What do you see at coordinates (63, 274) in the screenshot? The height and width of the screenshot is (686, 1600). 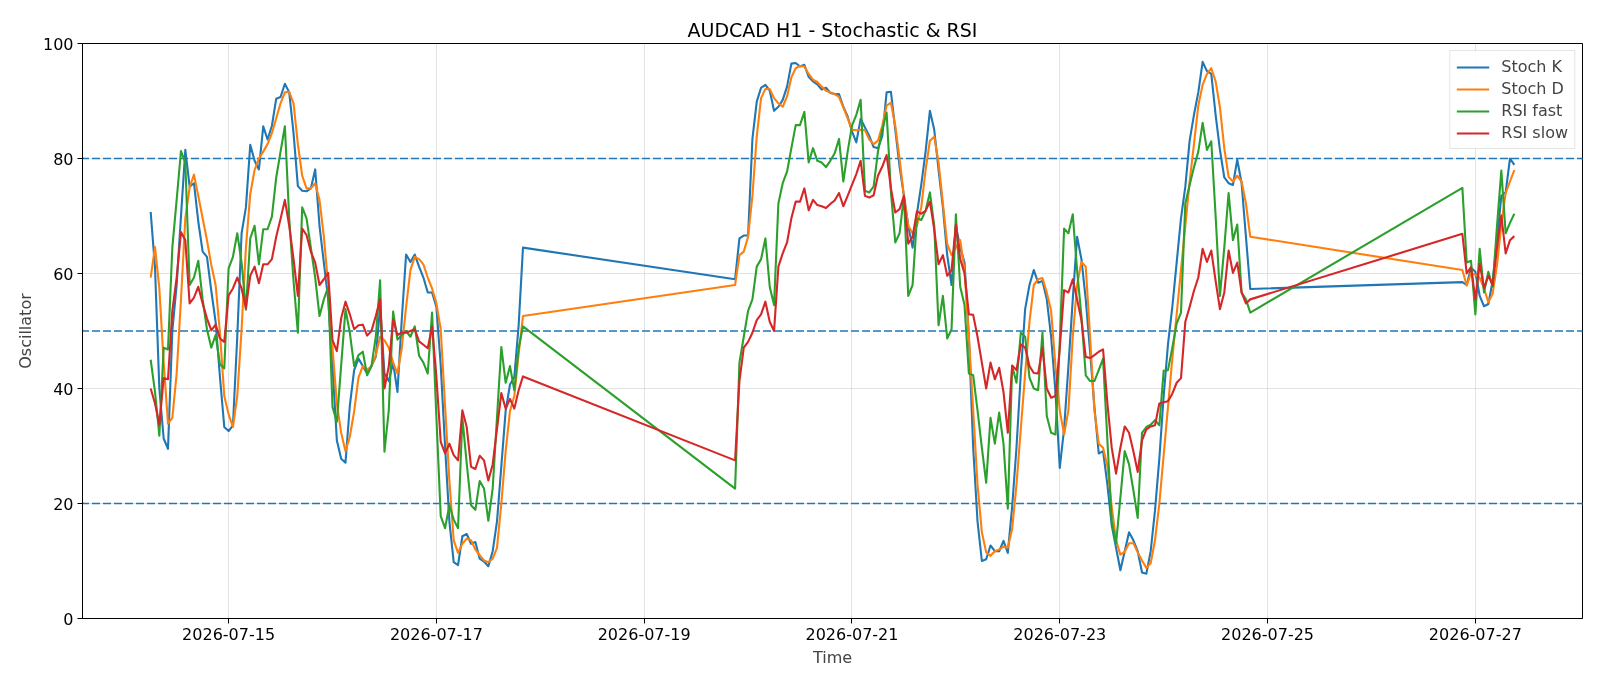 I see `y-tick-label: 60` at bounding box center [63, 274].